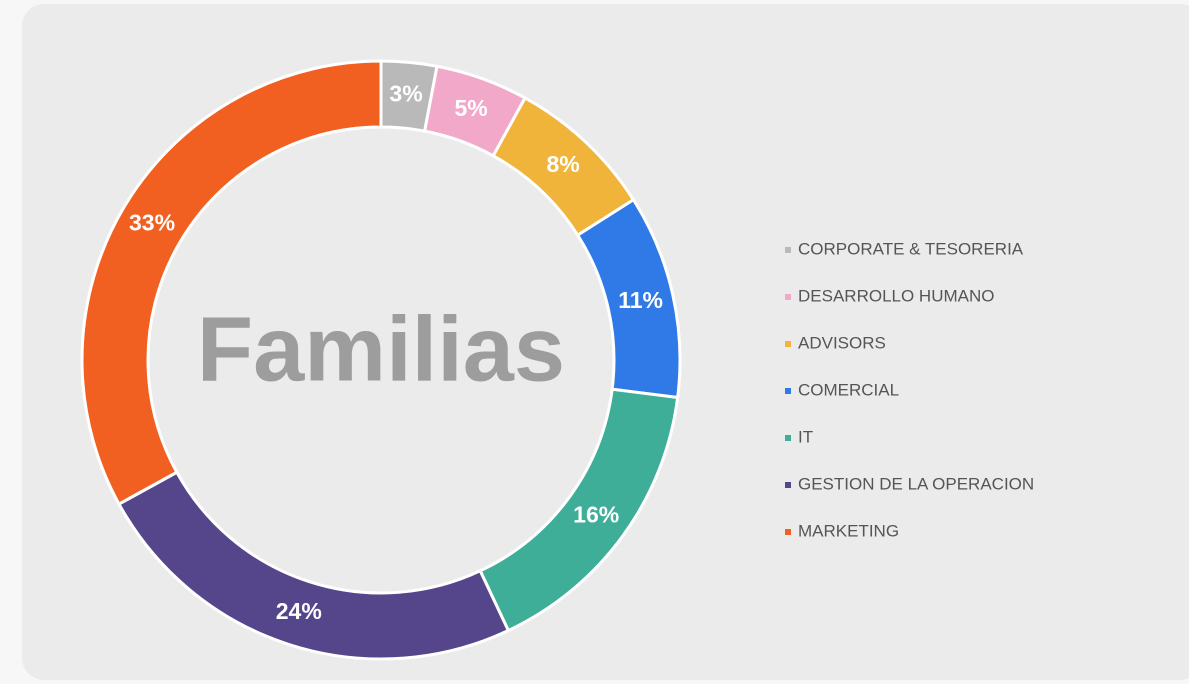 Image resolution: width=1189 pixels, height=684 pixels. What do you see at coordinates (911, 248) in the screenshot?
I see `legend-label: CORPORATE & TESORERIA` at bounding box center [911, 248].